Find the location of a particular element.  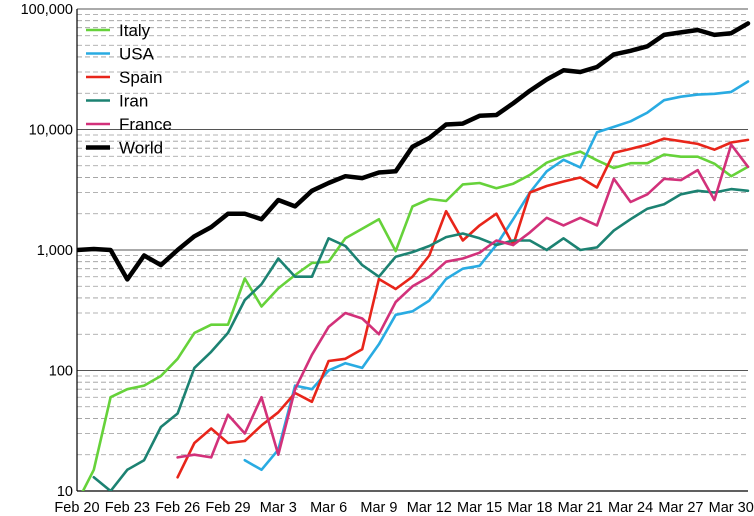

x-tick-label: Feb 29 is located at coordinates (227, 508).